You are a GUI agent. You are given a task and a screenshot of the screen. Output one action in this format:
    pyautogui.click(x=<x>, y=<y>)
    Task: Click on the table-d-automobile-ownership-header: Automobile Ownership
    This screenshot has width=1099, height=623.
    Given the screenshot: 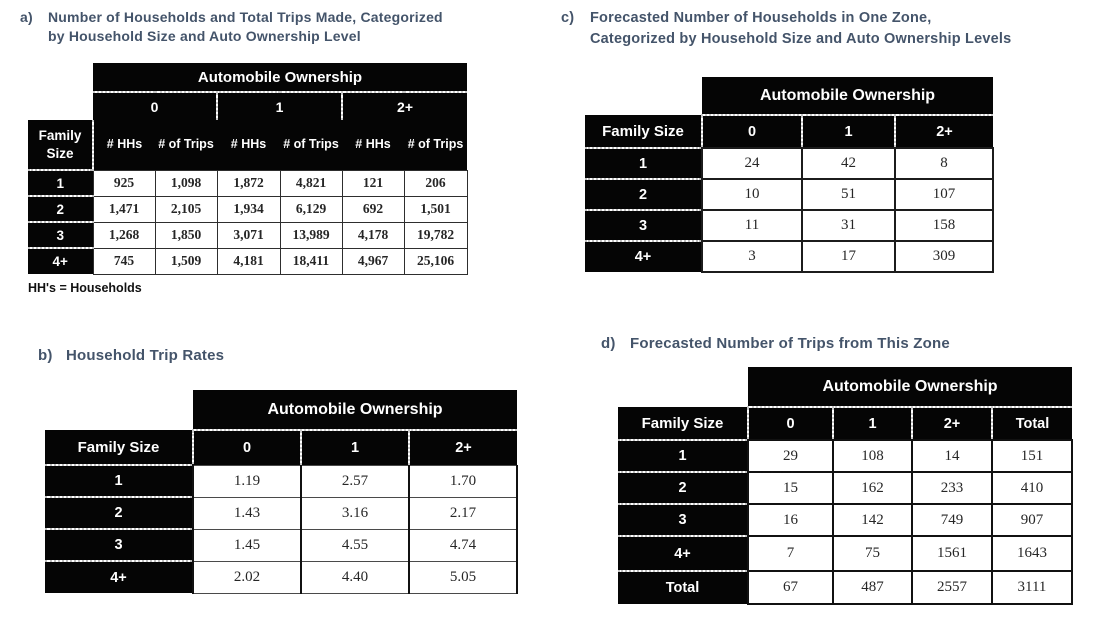 What is the action you would take?
    pyautogui.click(x=910, y=387)
    